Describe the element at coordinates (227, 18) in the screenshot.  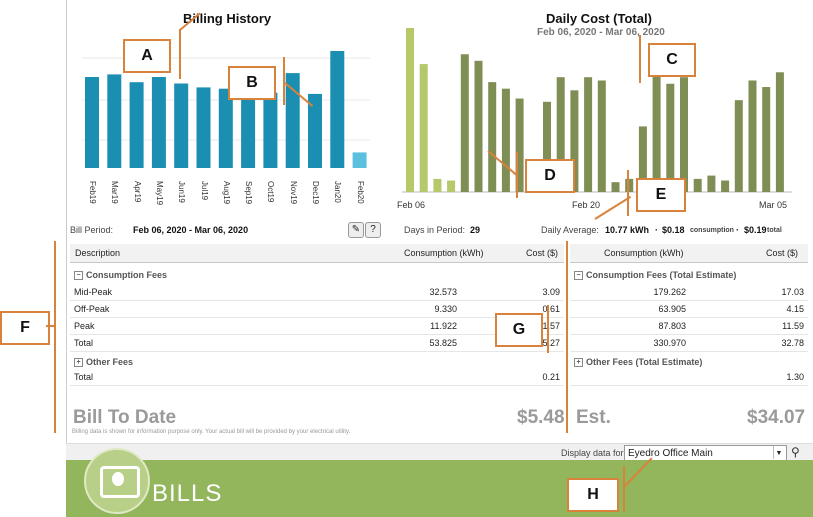
I see `billing-history-title: Billing History` at that location.